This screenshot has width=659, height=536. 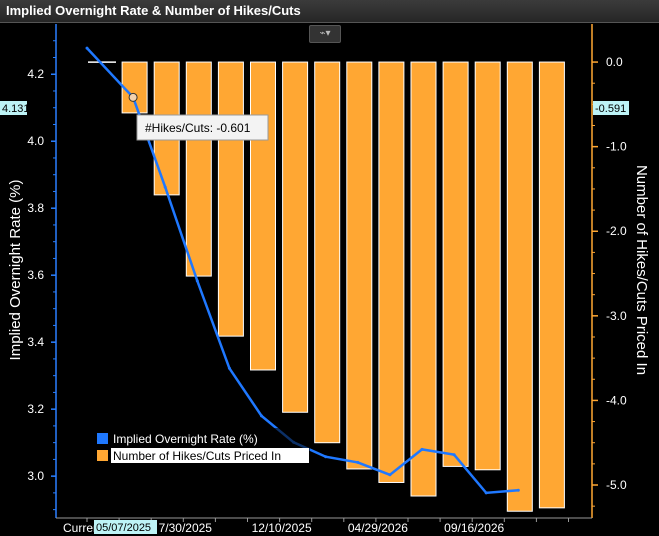 What do you see at coordinates (641, 270) in the screenshot?
I see `right-axis-label: Number of Hikes/Cuts Priced In` at bounding box center [641, 270].